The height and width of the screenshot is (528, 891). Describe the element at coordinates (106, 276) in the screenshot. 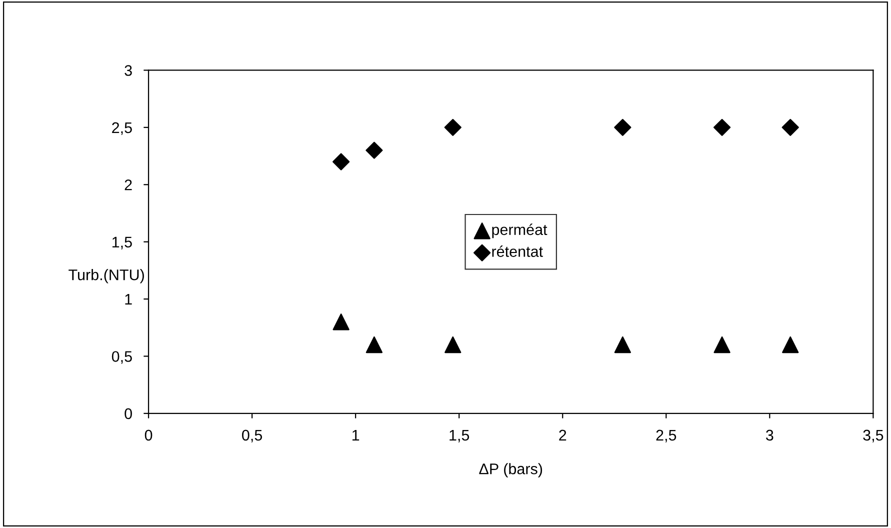

I see `y-axis-title: Turb.(NTU)` at that location.